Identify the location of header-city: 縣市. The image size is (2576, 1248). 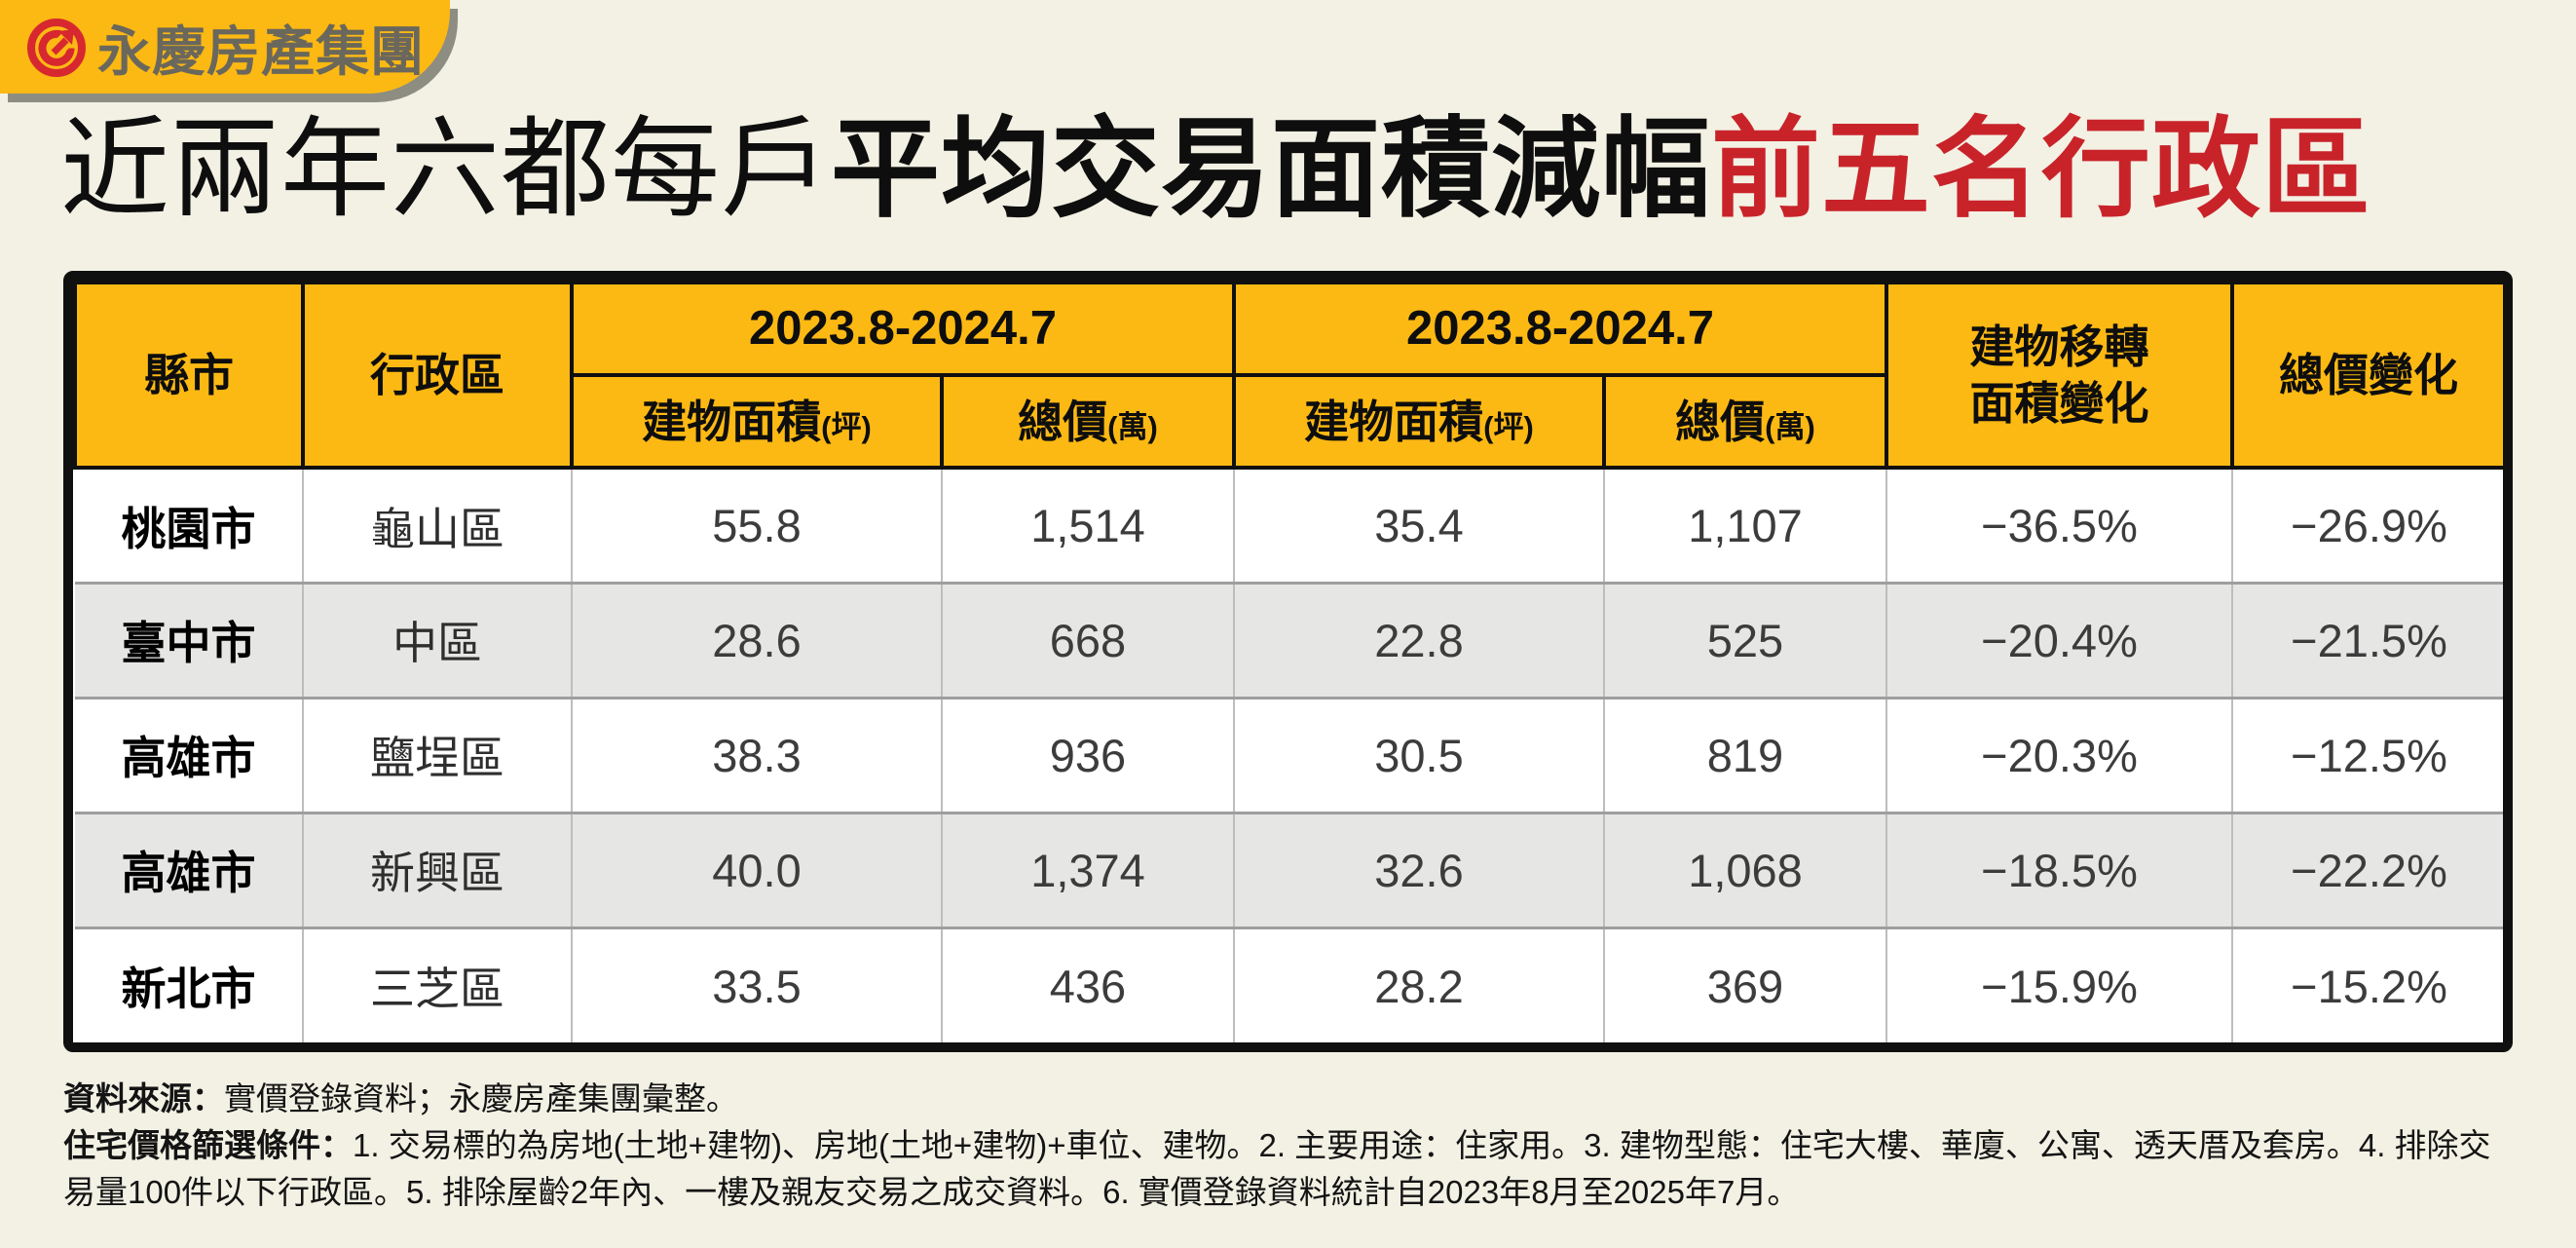
(189, 376).